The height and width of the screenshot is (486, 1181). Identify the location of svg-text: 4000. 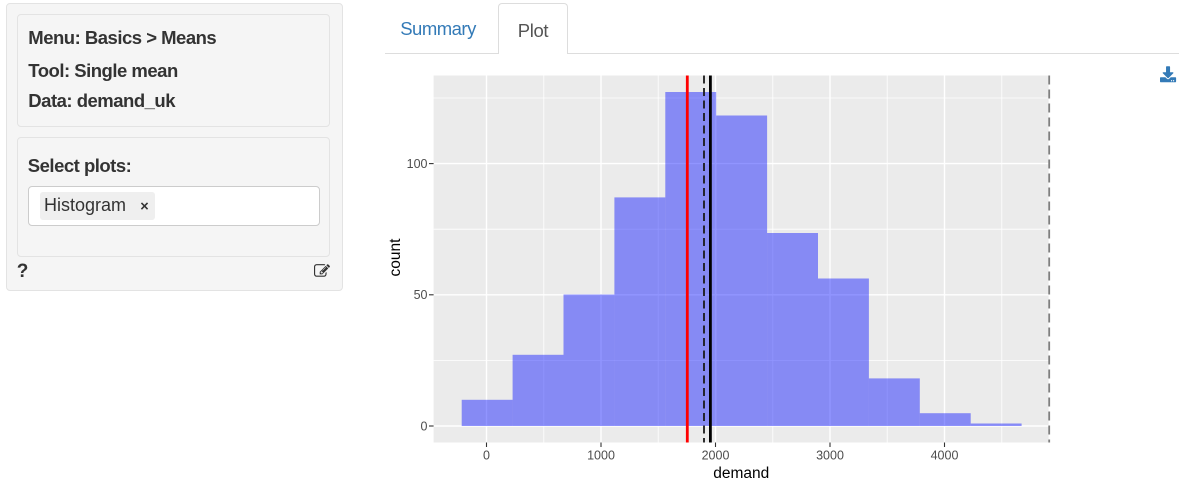
(945, 456).